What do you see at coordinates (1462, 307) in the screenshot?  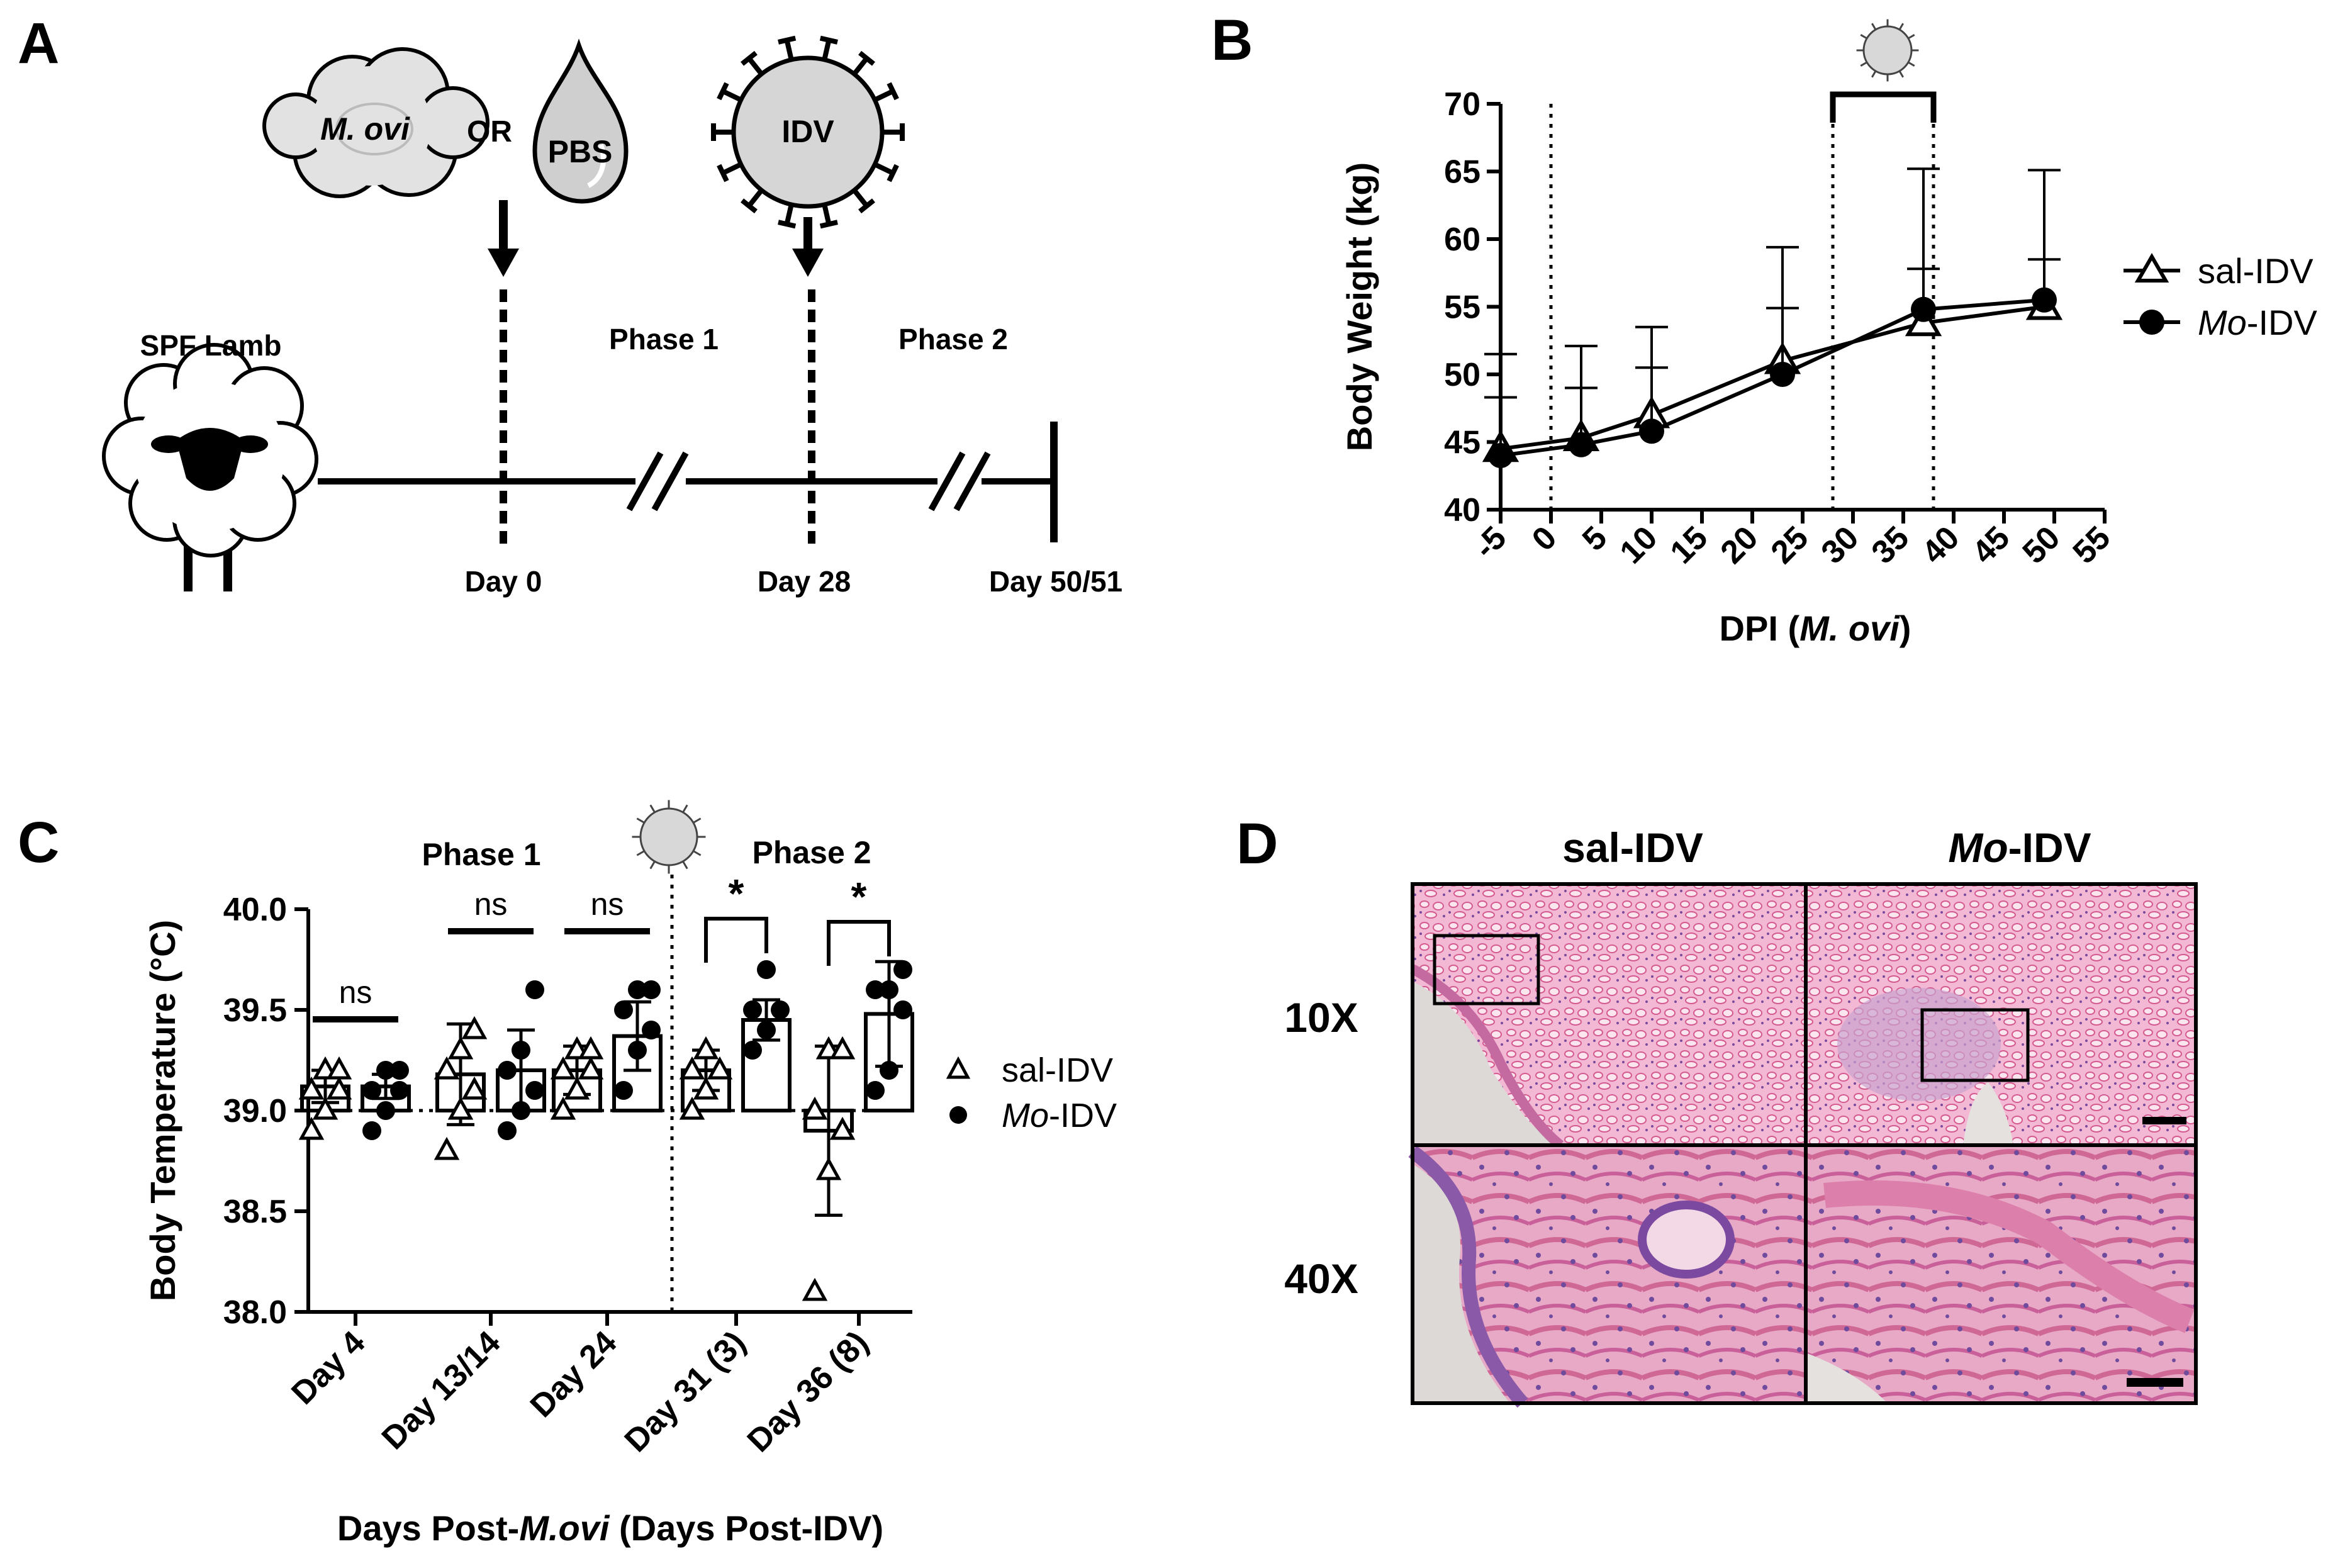 I see `y-tick-label-b: 55` at bounding box center [1462, 307].